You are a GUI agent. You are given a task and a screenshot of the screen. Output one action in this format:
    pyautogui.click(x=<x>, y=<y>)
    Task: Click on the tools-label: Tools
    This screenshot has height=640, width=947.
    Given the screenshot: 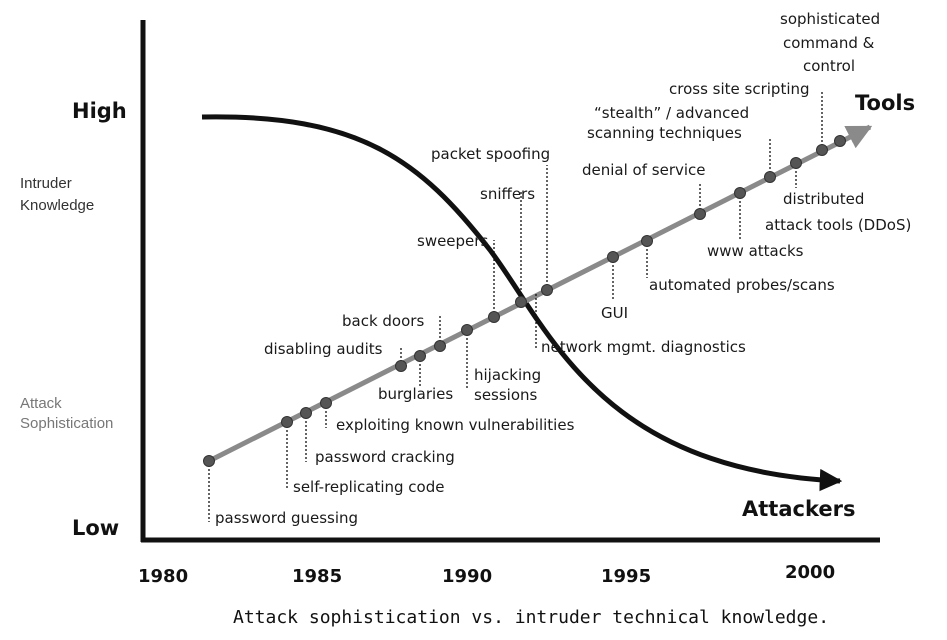 What is the action you would take?
    pyautogui.click(x=885, y=103)
    